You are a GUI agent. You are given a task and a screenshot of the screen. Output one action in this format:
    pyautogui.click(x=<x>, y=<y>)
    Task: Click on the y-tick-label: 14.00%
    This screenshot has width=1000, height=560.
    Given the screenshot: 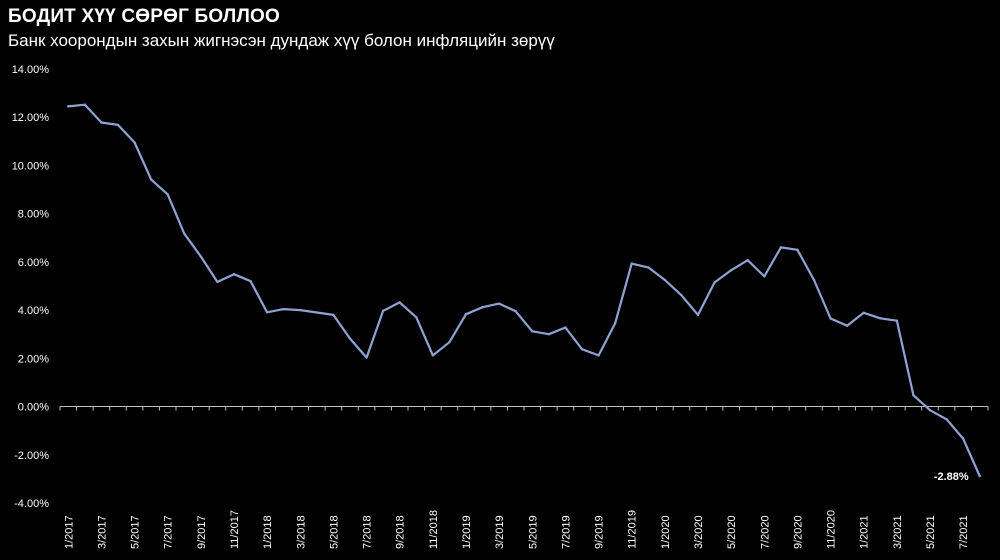 What is the action you would take?
    pyautogui.click(x=31, y=70)
    